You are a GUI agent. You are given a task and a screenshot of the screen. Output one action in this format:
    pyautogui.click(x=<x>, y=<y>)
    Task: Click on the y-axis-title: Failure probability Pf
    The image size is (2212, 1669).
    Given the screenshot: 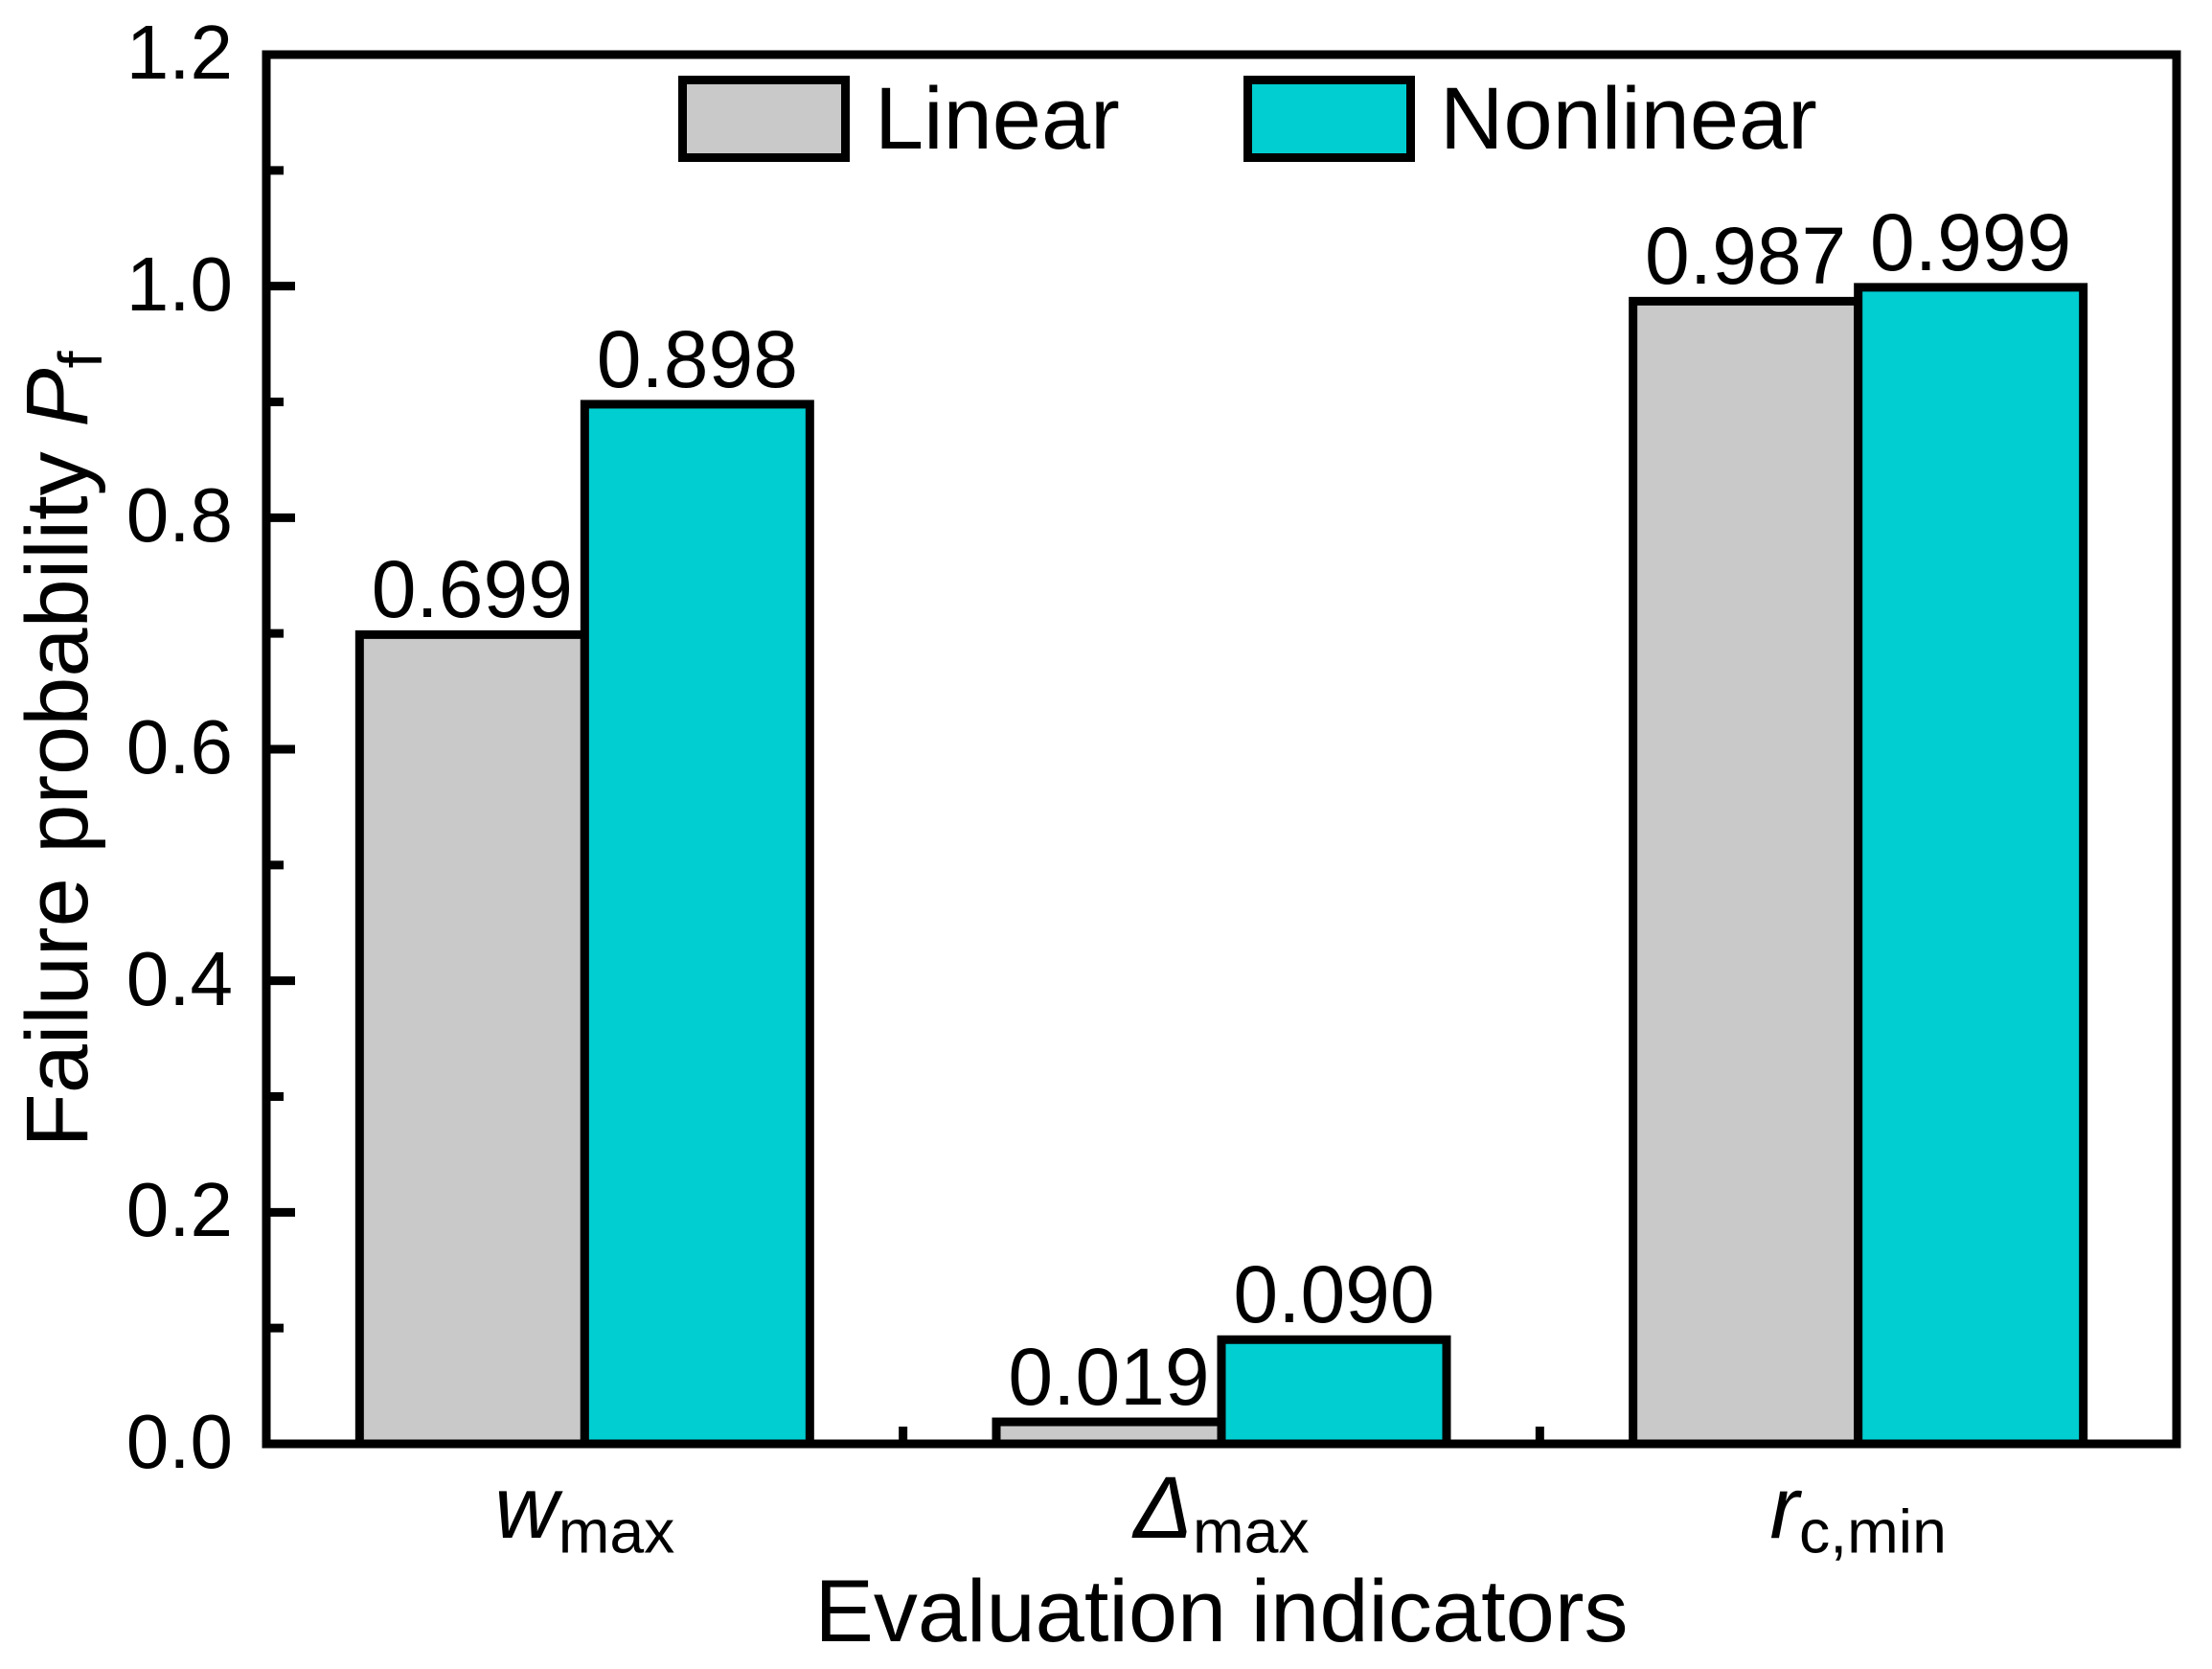 What is the action you would take?
    pyautogui.click(x=67, y=749)
    